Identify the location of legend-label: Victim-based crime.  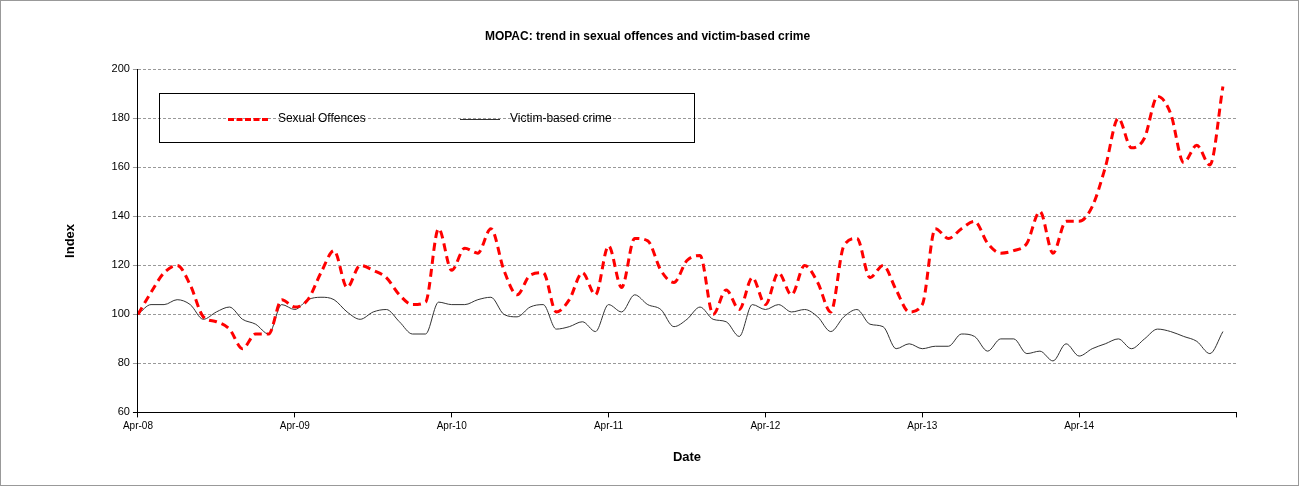
(560, 118).